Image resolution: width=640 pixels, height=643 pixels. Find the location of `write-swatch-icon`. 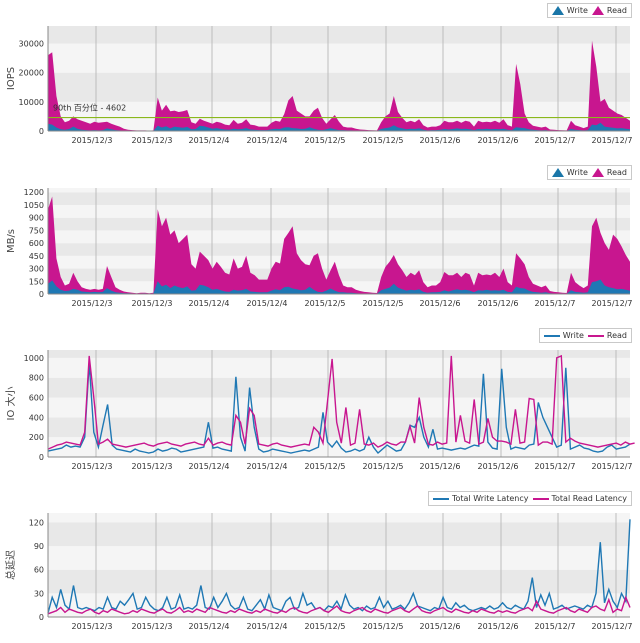

write-swatch-icon is located at coordinates (557, 172).